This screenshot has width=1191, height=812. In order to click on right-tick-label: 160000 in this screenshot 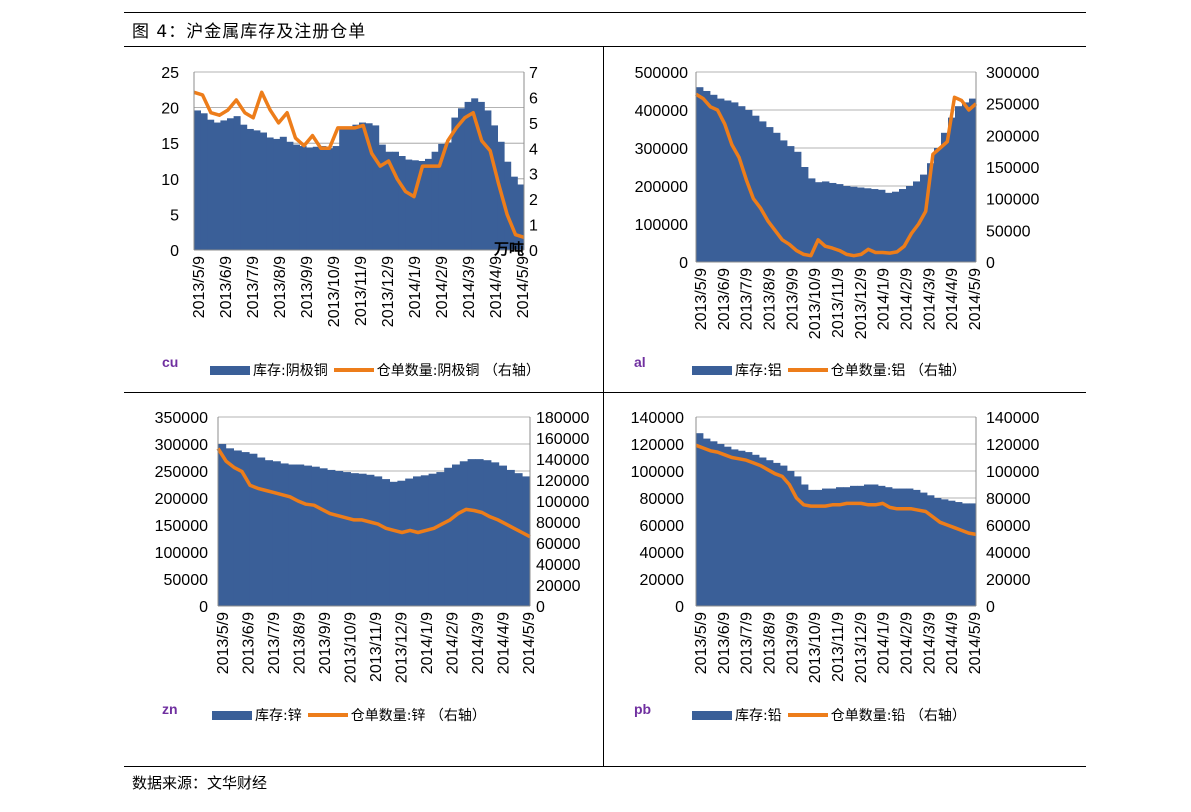, I will do `click(562, 439)`.